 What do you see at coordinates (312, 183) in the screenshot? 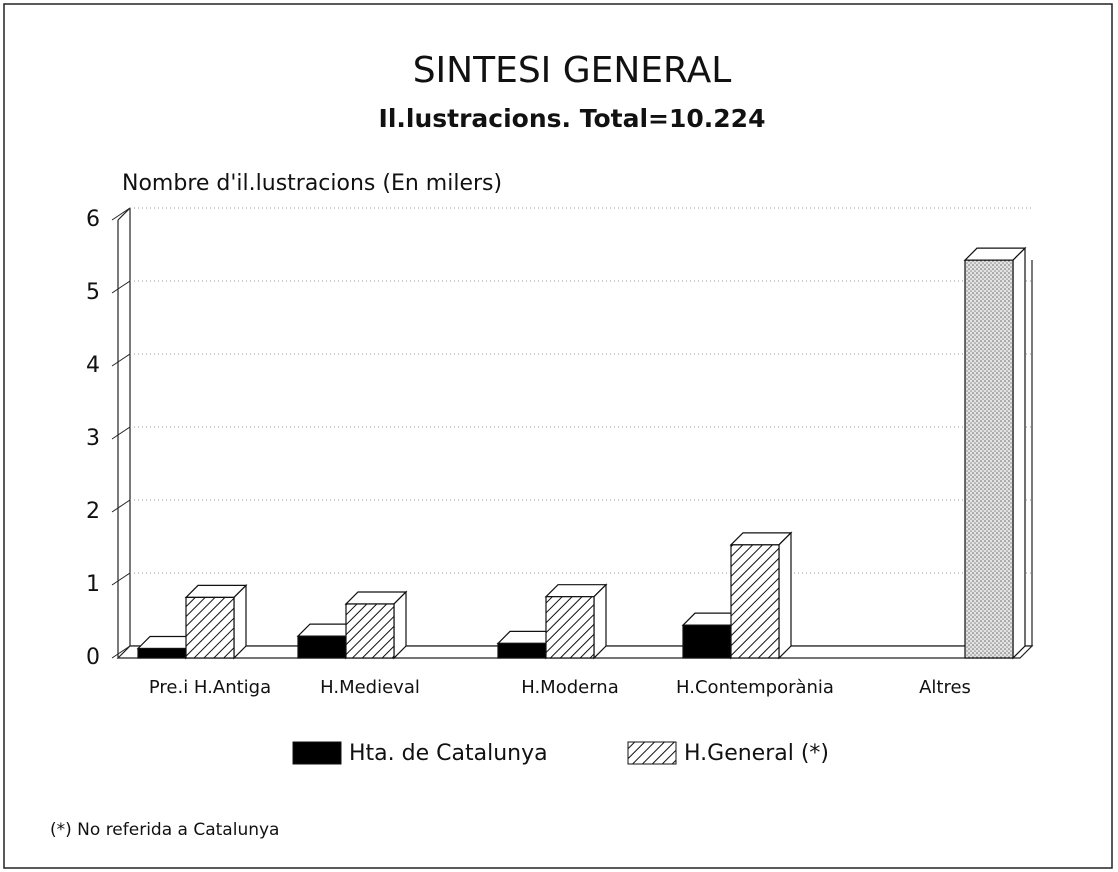
I see `y-axis-label: Nombre d'il.lustracions (En milers)` at bounding box center [312, 183].